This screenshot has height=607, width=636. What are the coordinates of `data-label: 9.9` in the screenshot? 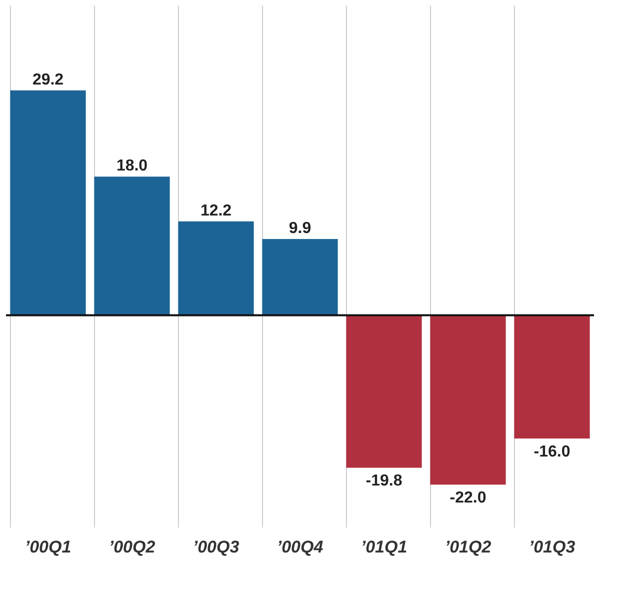 It's located at (300, 229).